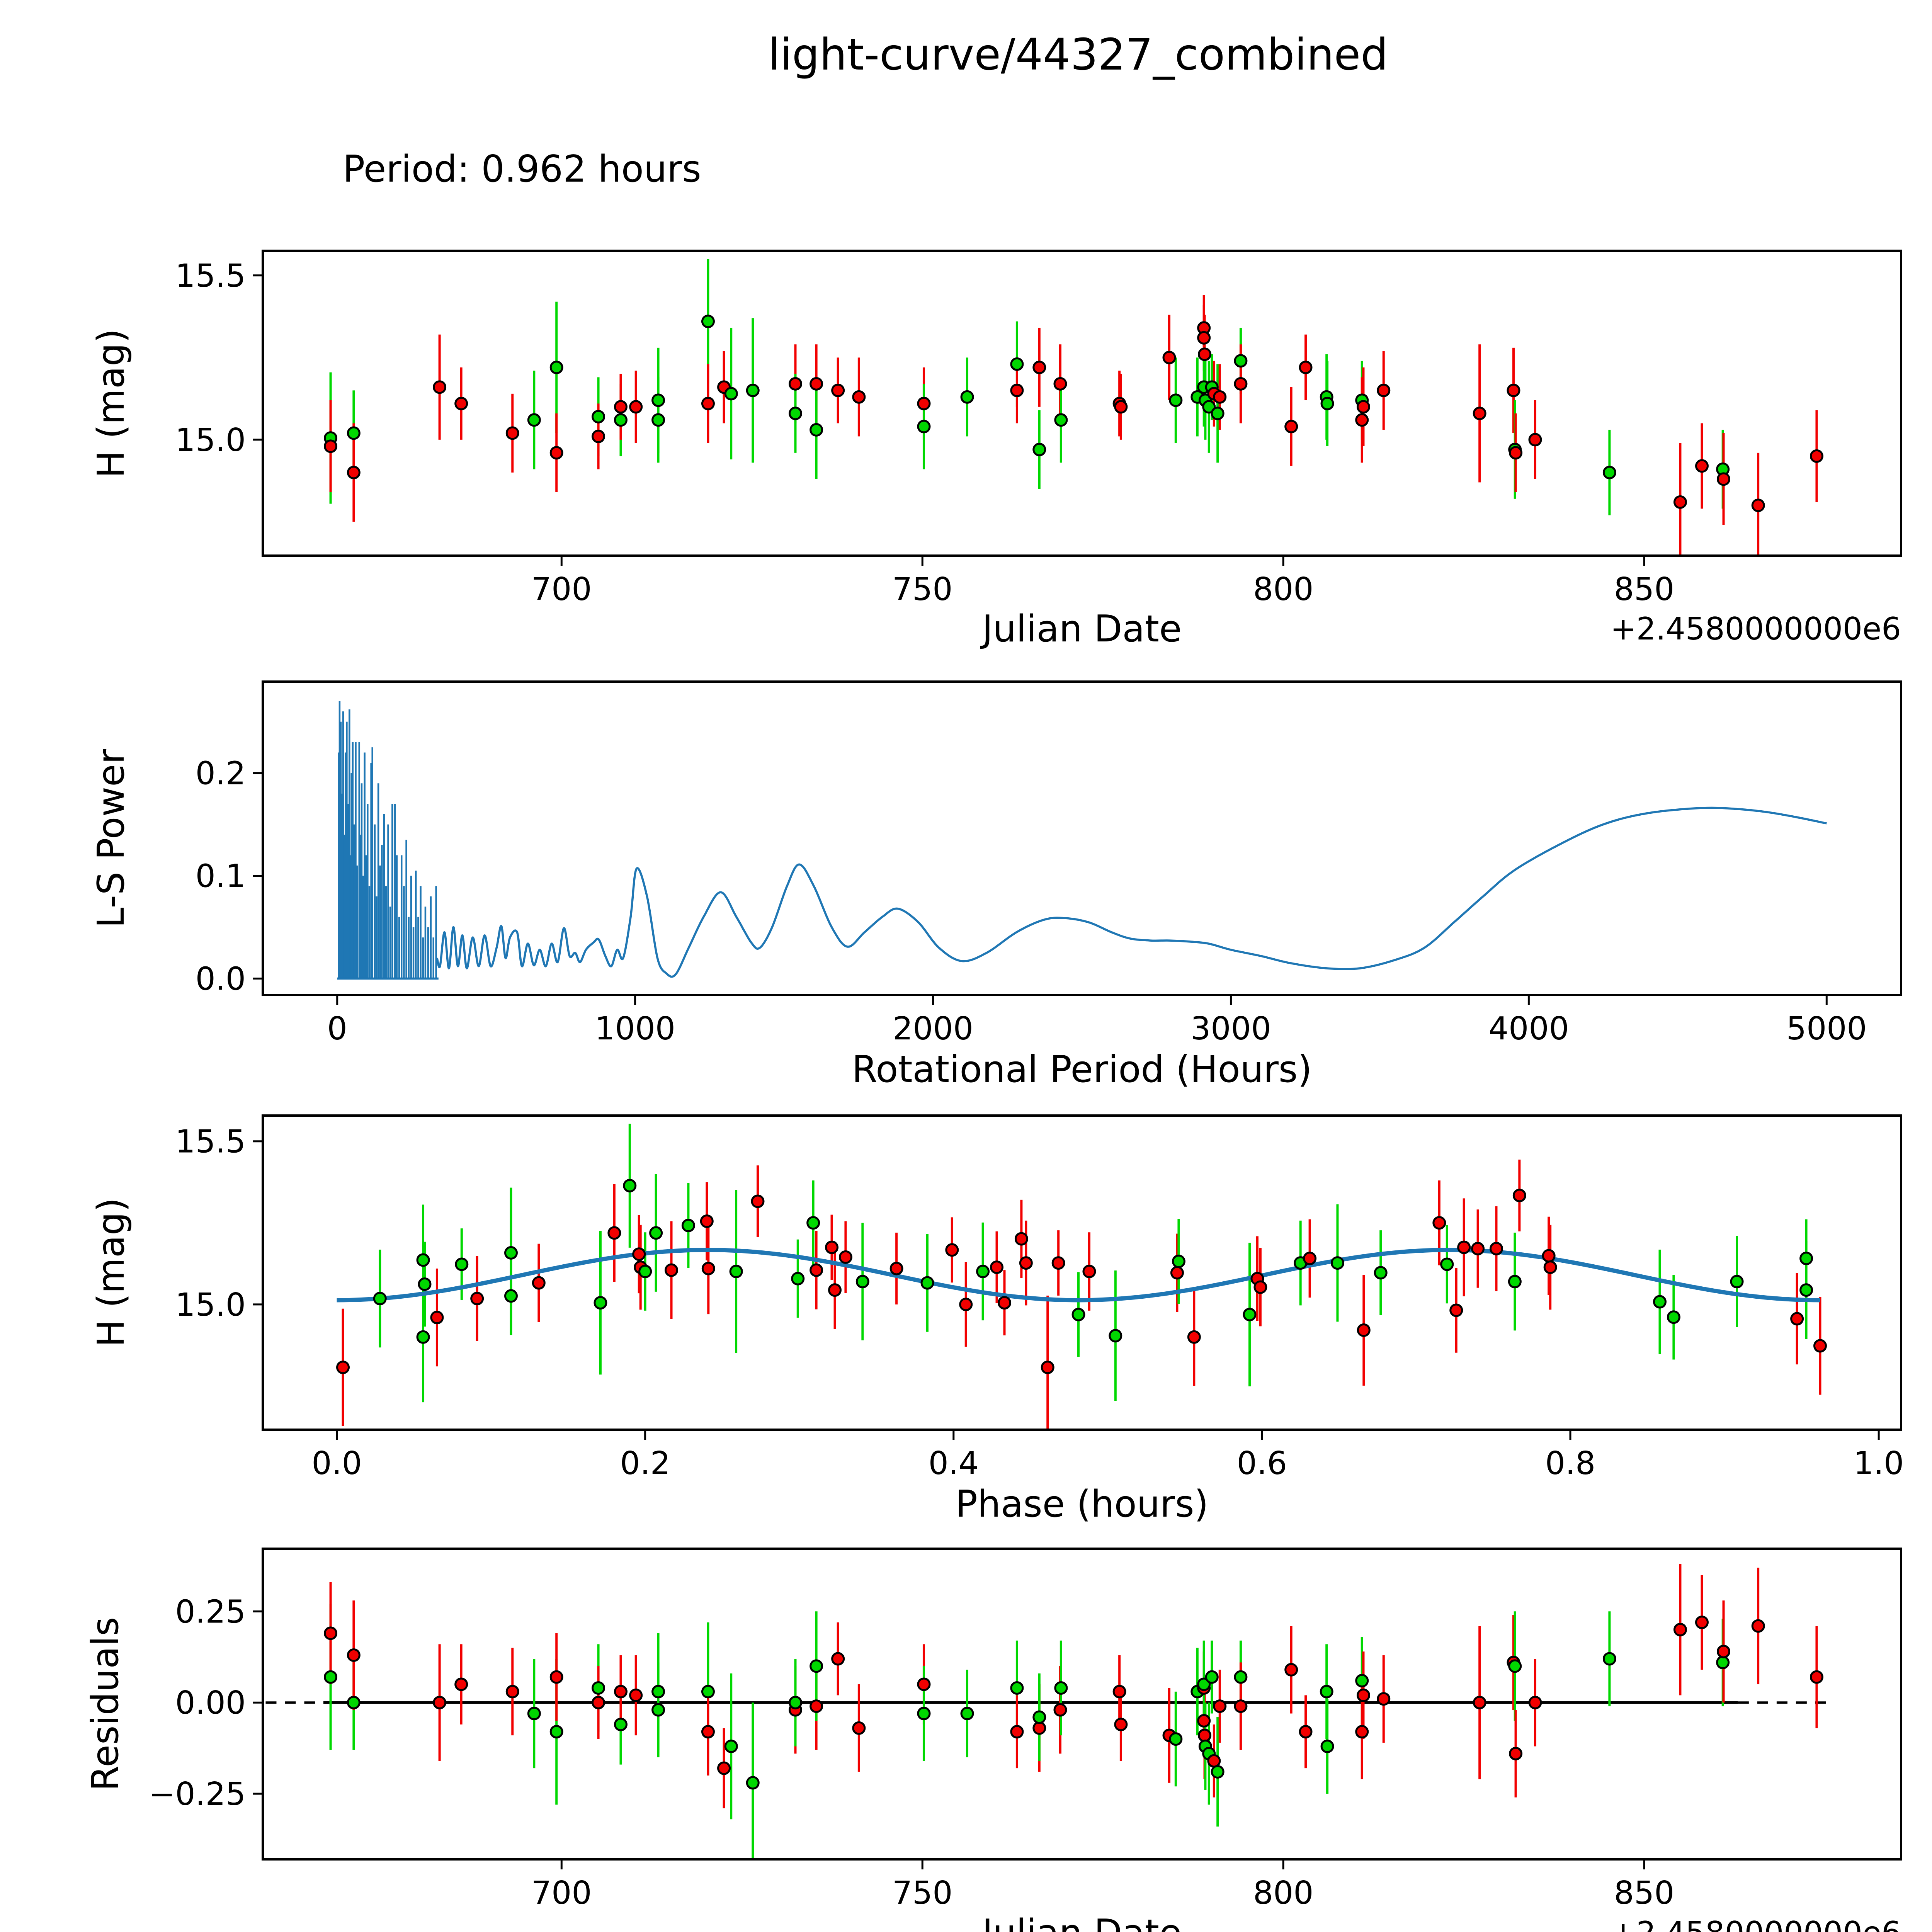 This screenshot has width=1932, height=1932. What do you see at coordinates (221, 877) in the screenshot?
I see `y-tick-label: 0.1` at bounding box center [221, 877].